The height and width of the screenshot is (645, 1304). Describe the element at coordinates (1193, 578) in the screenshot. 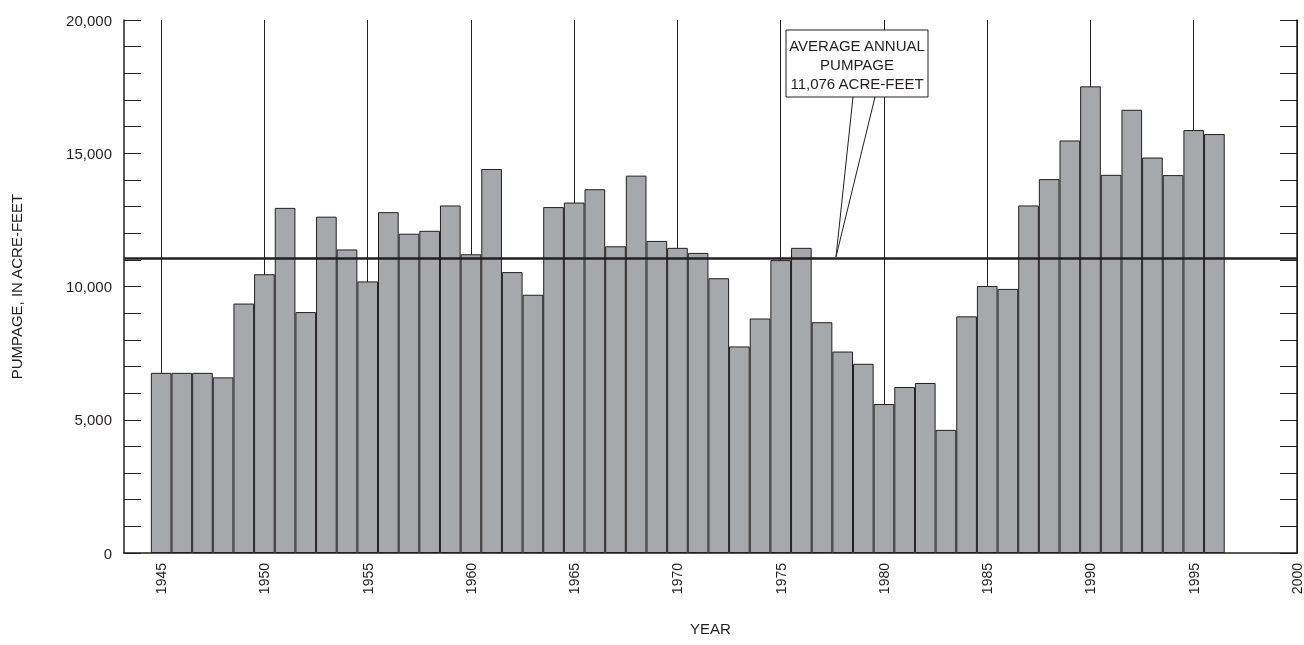

I see `x-tick-label: 1995` at that location.